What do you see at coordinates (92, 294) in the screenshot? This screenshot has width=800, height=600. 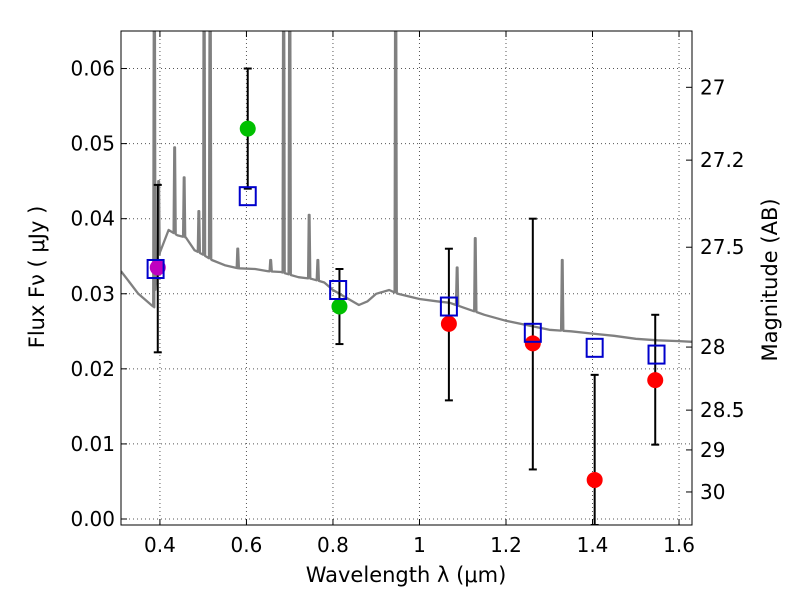 I see `y-tick-label: 0.03` at bounding box center [92, 294].